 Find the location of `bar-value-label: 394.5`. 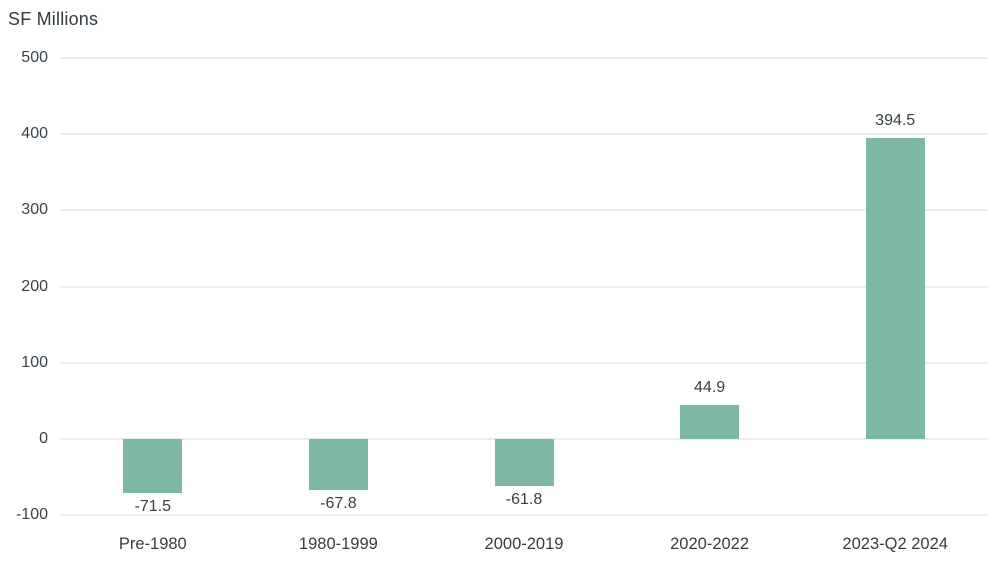

bar-value-label: 394.5 is located at coordinates (895, 121).